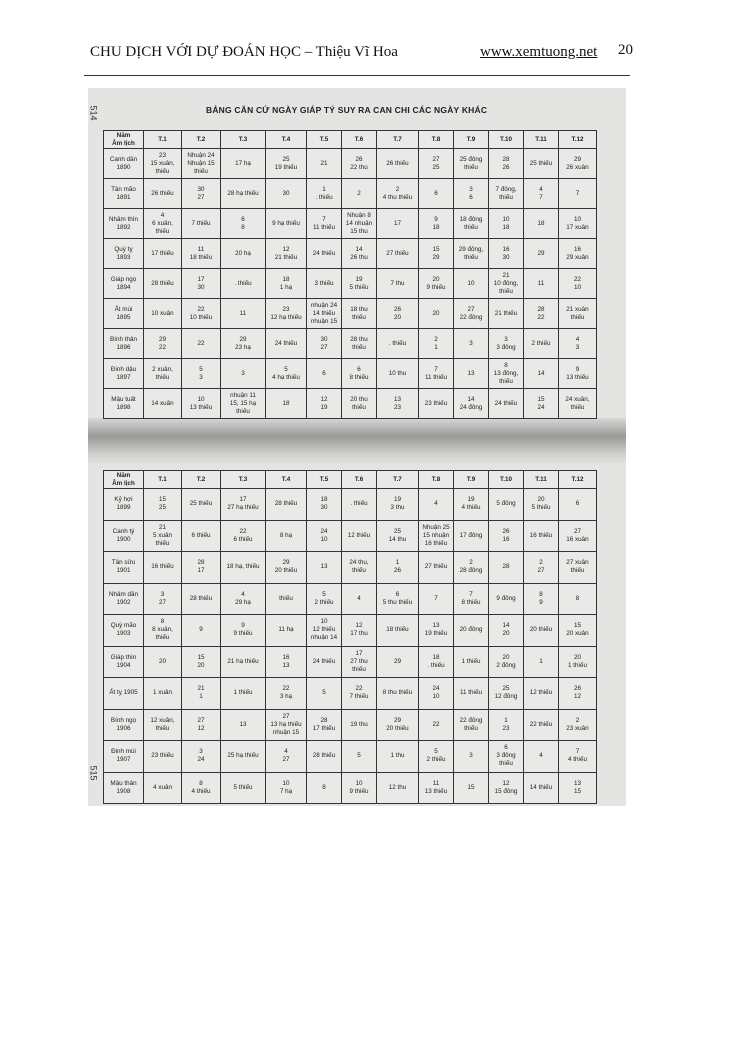  I want to click on table-cell: 14 xuân, so click(162, 403).